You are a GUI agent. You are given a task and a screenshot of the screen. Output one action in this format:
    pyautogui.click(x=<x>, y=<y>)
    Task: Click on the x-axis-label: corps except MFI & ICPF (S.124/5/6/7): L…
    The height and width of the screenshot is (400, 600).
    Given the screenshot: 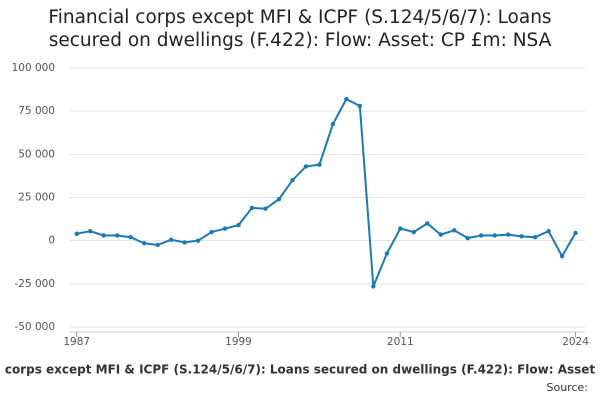 What is the action you would take?
    pyautogui.click(x=300, y=370)
    